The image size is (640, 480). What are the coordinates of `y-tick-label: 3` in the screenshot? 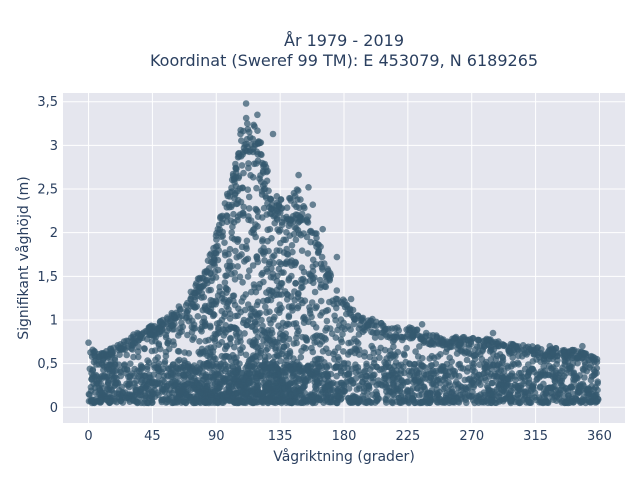 It's located at (54, 146).